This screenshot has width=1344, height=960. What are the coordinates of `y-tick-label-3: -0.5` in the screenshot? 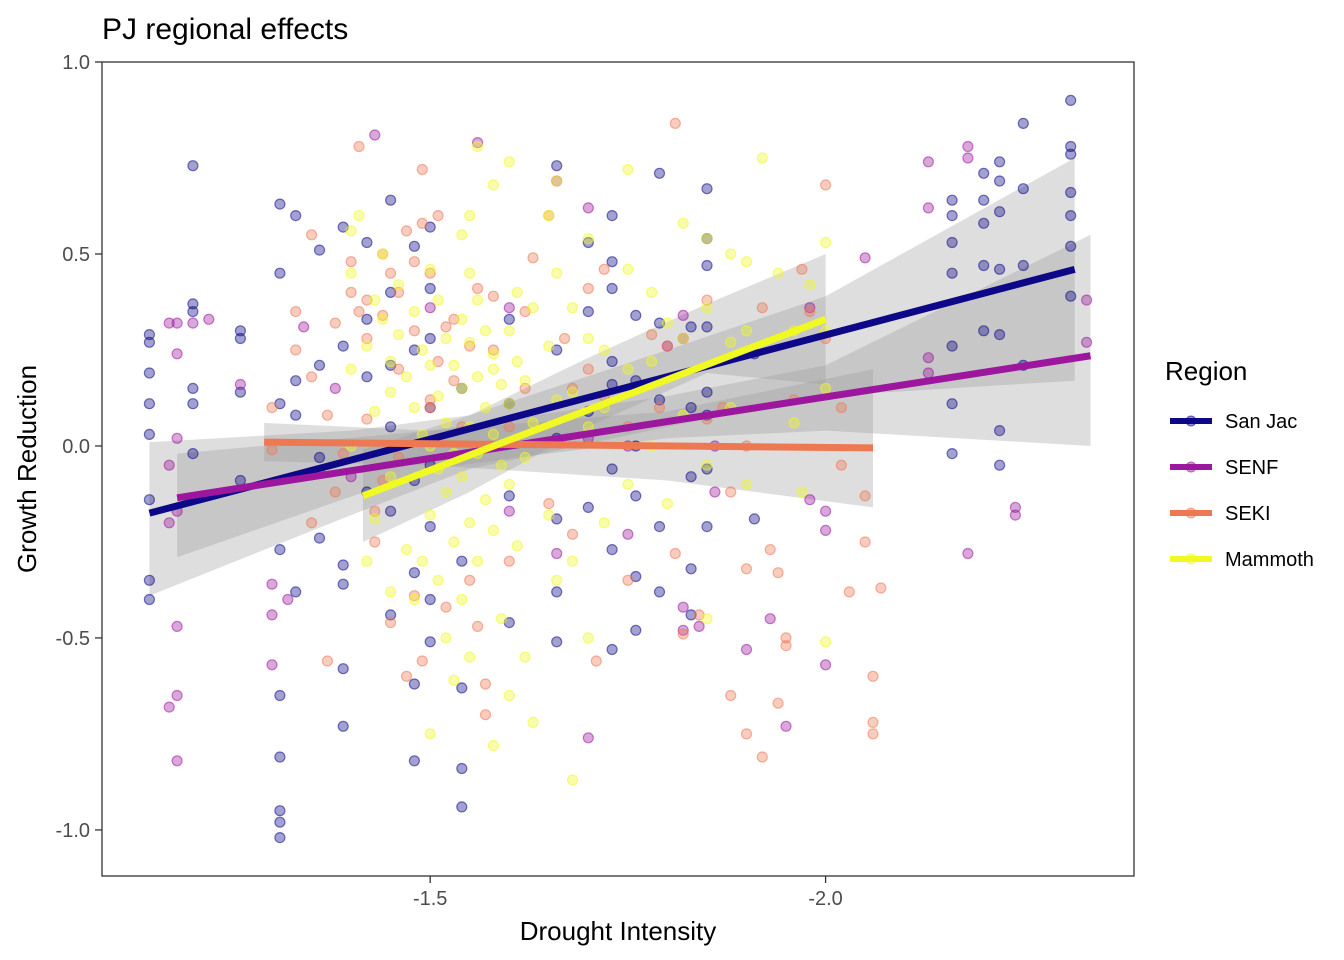 It's located at (73, 639).